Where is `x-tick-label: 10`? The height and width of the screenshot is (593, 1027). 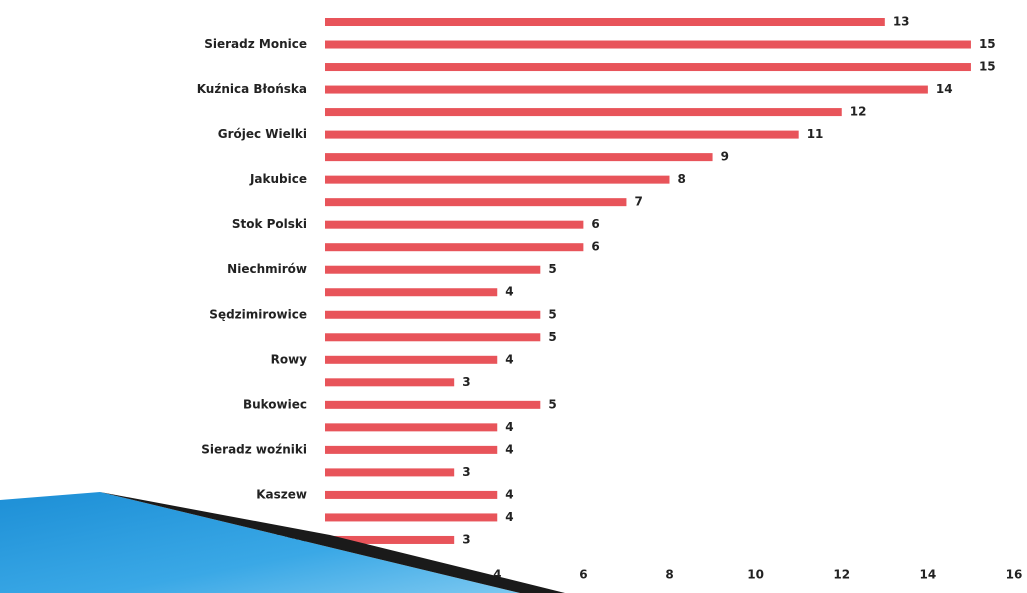 x-tick-label: 10 is located at coordinates (755, 575).